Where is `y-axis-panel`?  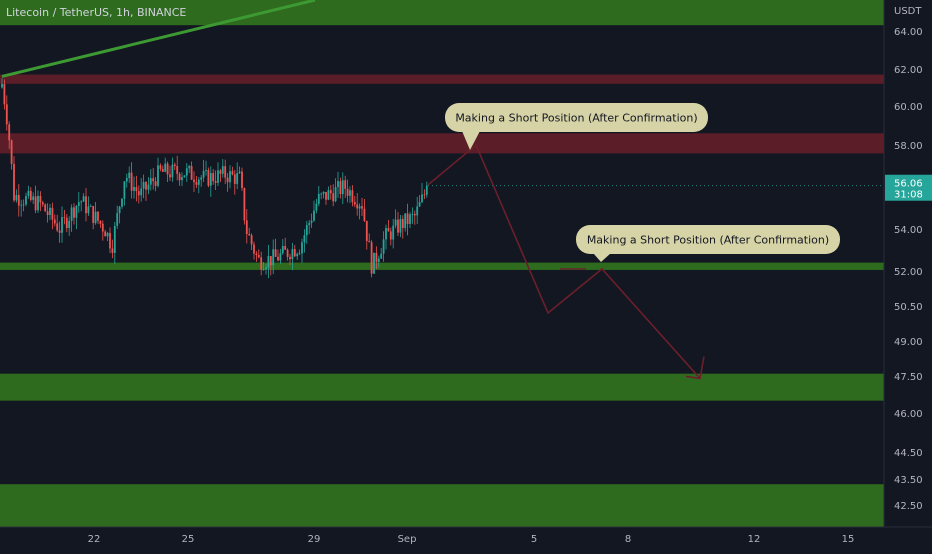
y-axis-panel is located at coordinates (908, 275).